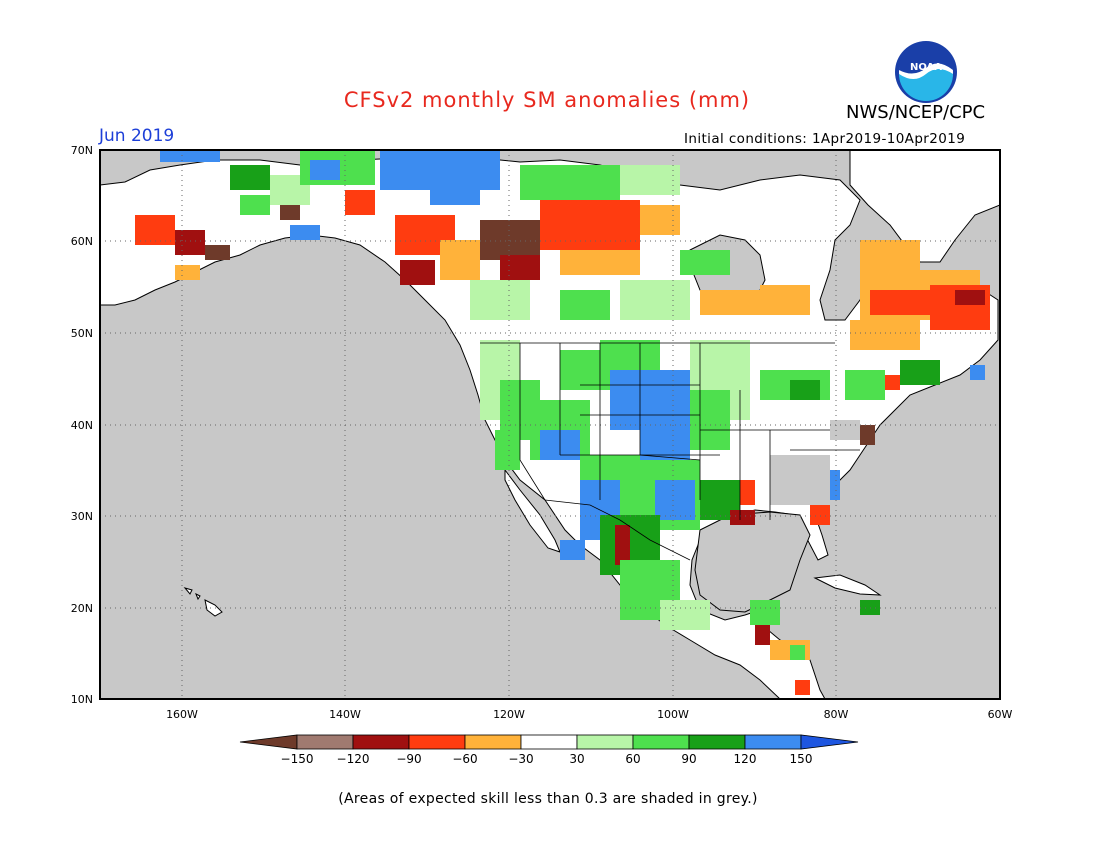 The height and width of the screenshot is (850, 1100). Describe the element at coordinates (916, 112) in the screenshot. I see `organization-label: NWS/NCEP/CPC` at that location.